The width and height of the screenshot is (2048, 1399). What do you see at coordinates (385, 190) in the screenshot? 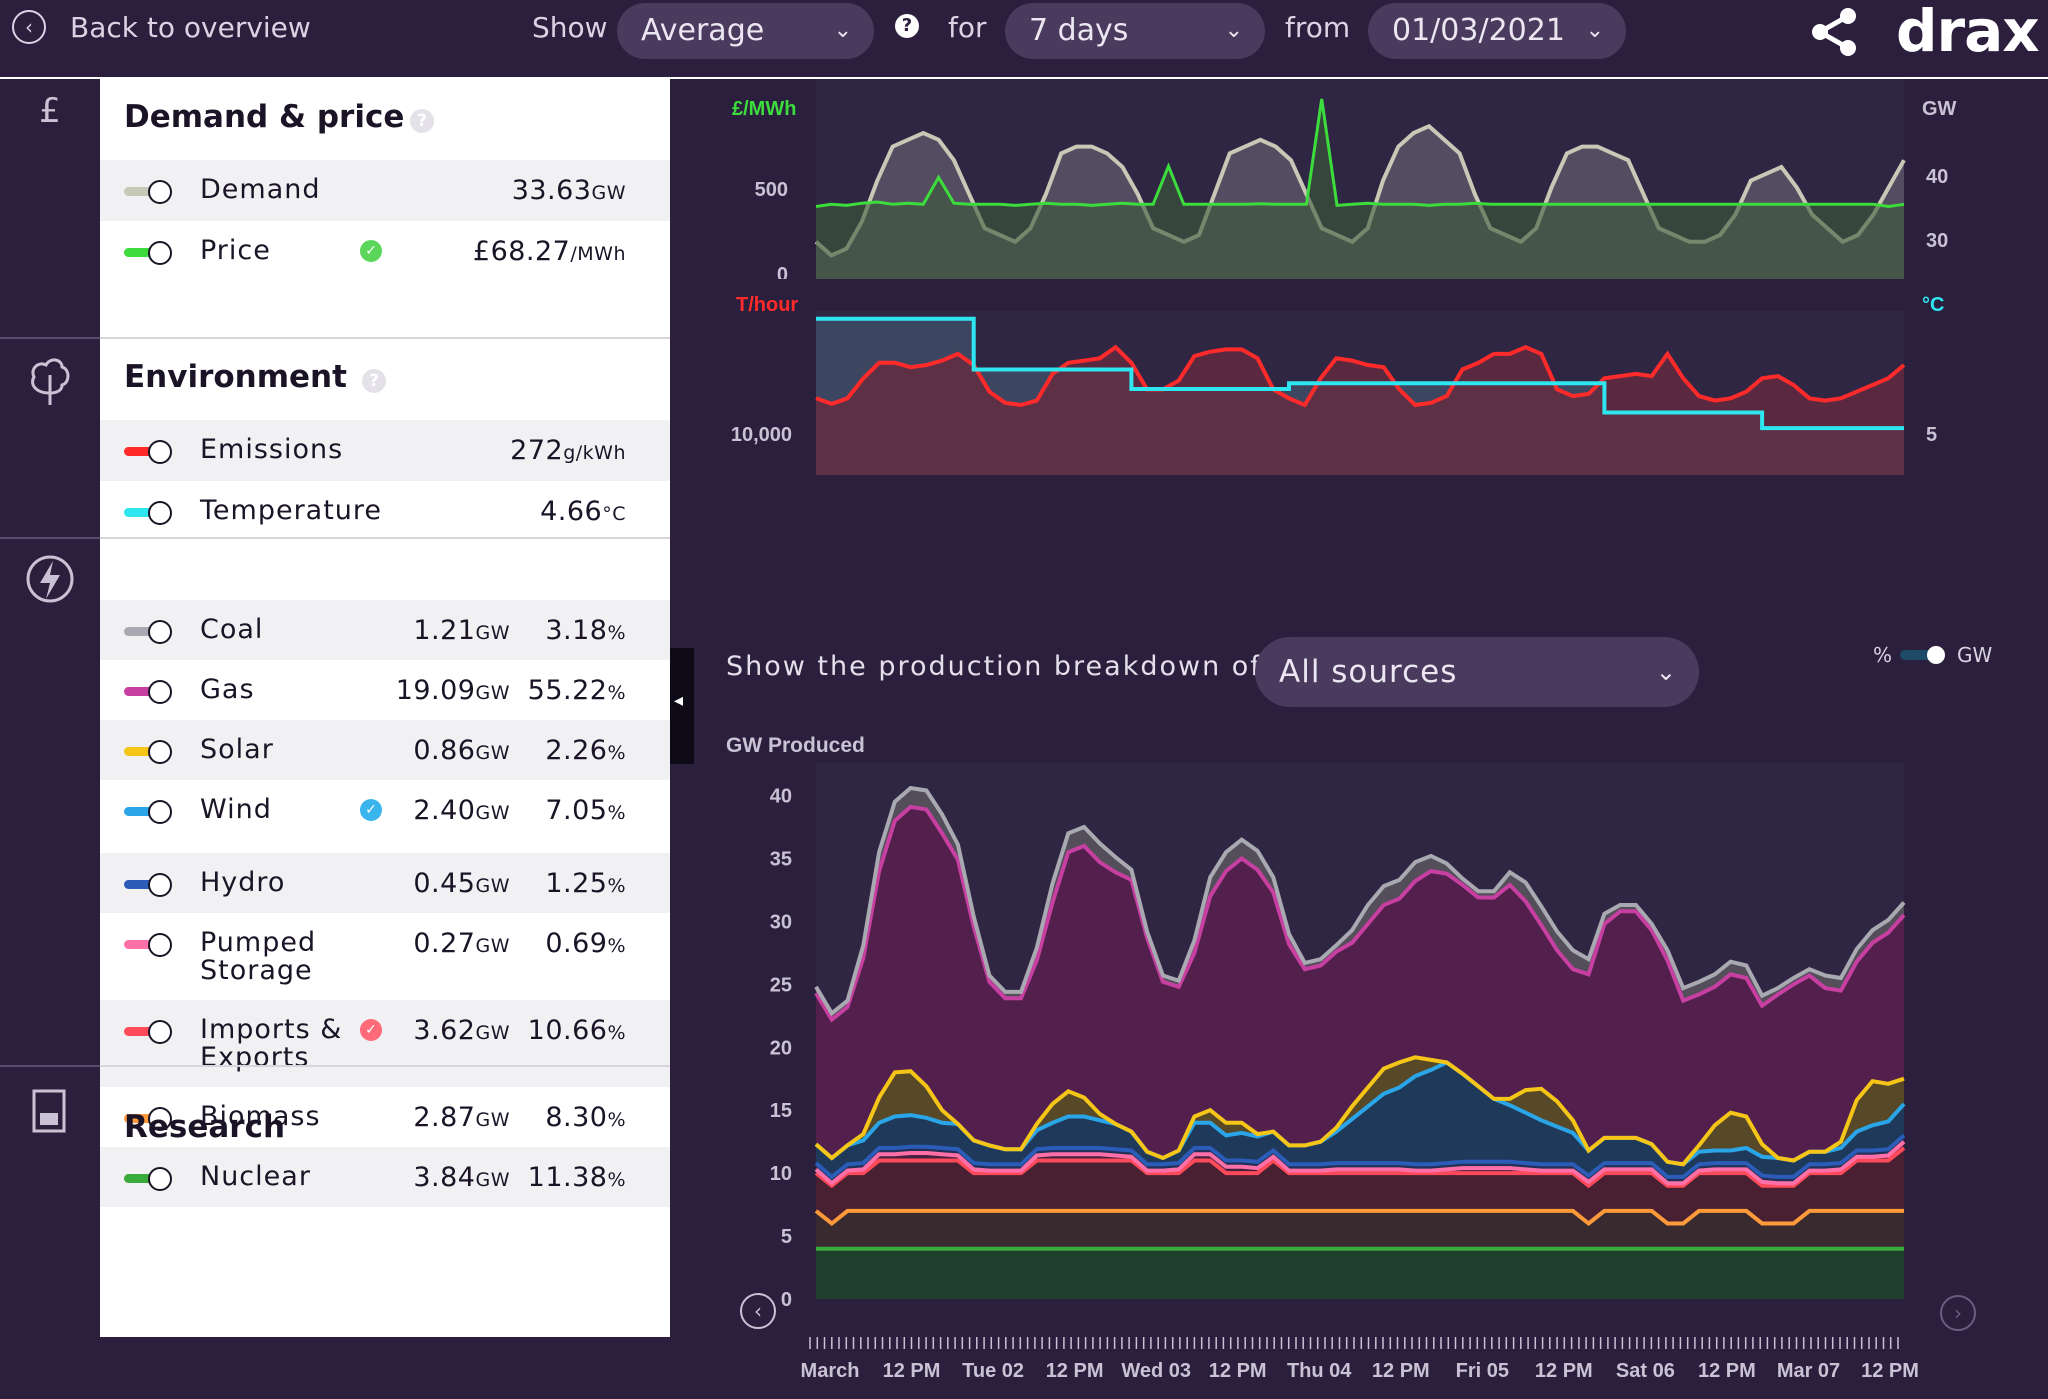
I see `metric-row: Demand 33.63GW` at bounding box center [385, 190].